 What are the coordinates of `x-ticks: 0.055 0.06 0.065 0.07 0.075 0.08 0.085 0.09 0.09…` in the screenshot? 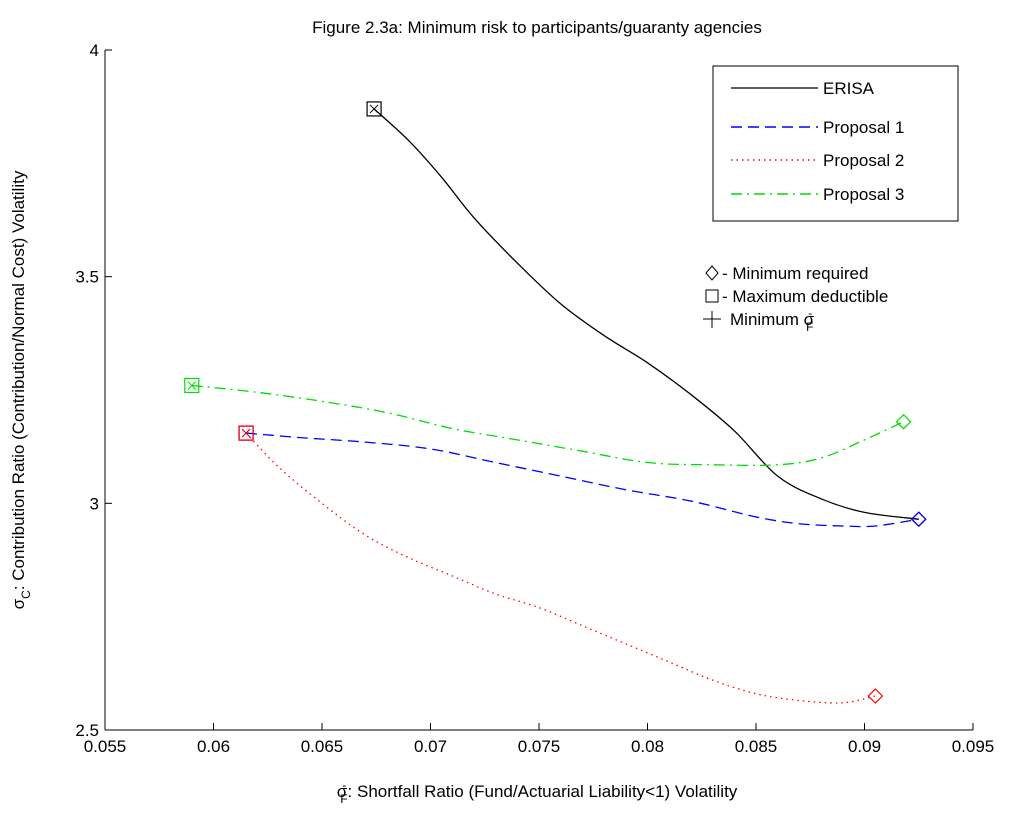 It's located at (539, 739).